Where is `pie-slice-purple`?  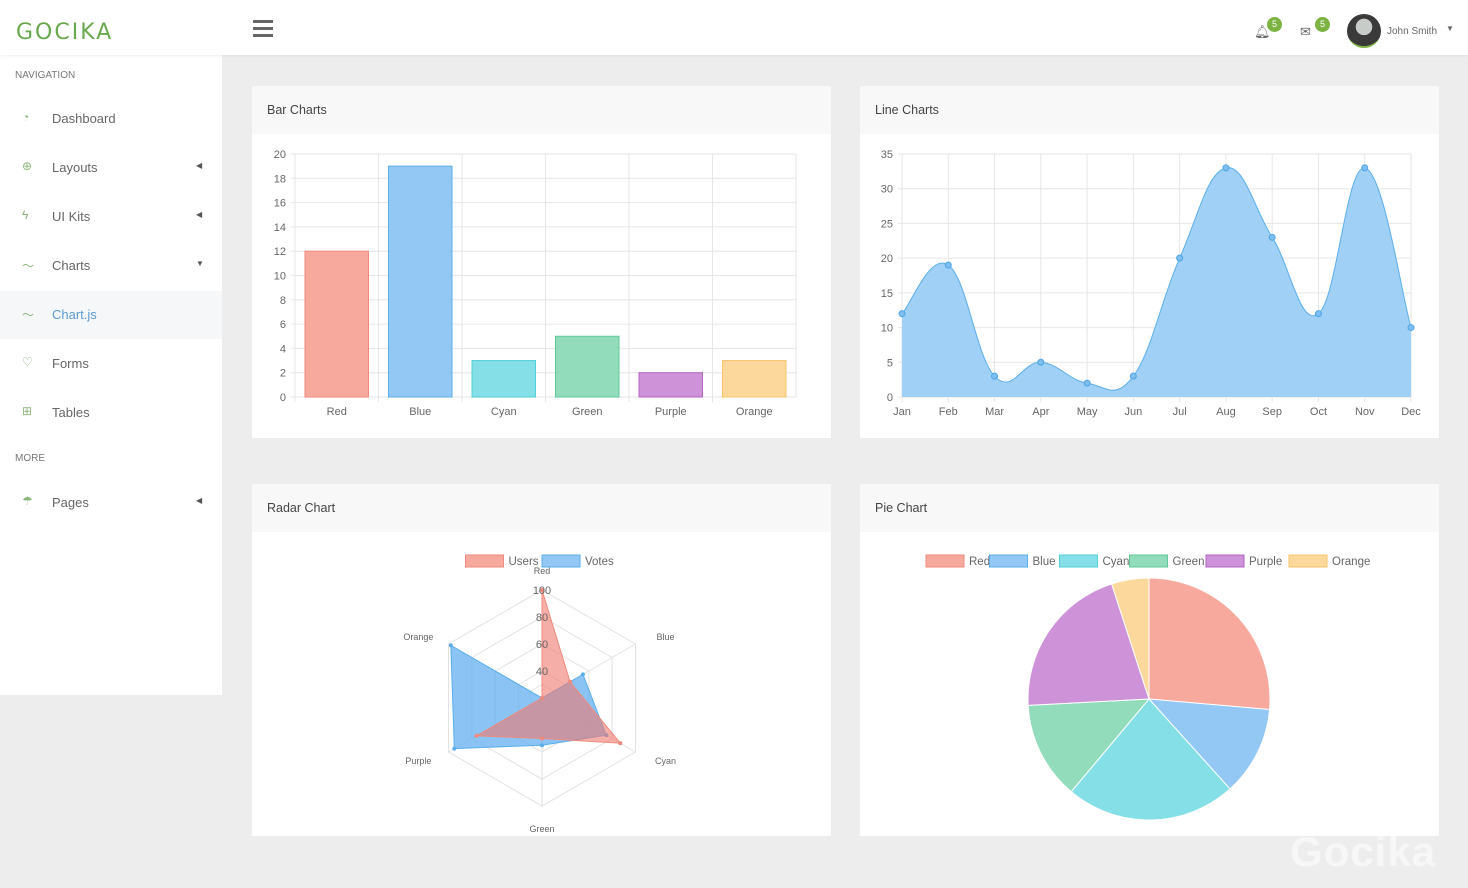 pie-slice-purple is located at coordinates (1088, 644).